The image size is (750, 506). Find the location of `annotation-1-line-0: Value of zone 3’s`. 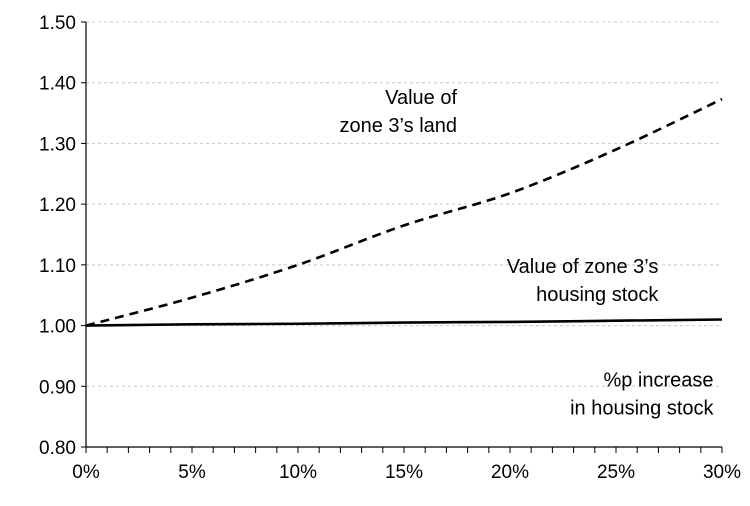

annotation-1-line-0: Value of zone 3’s is located at coordinates (583, 267).